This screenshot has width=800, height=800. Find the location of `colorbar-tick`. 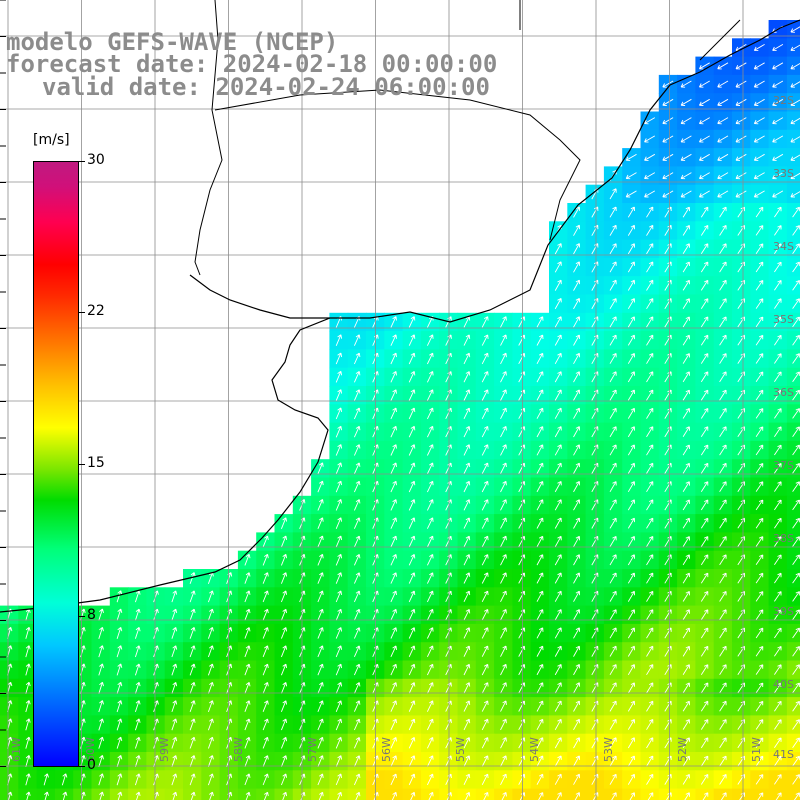

colorbar-tick is located at coordinates (82, 161).